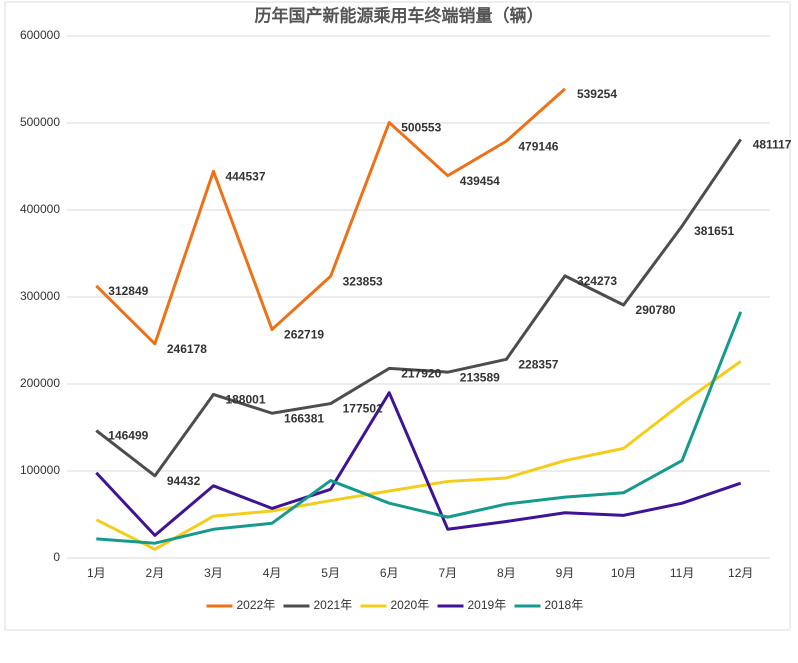 The height and width of the screenshot is (663, 798). I want to click on data-label: 539254, so click(597, 94).